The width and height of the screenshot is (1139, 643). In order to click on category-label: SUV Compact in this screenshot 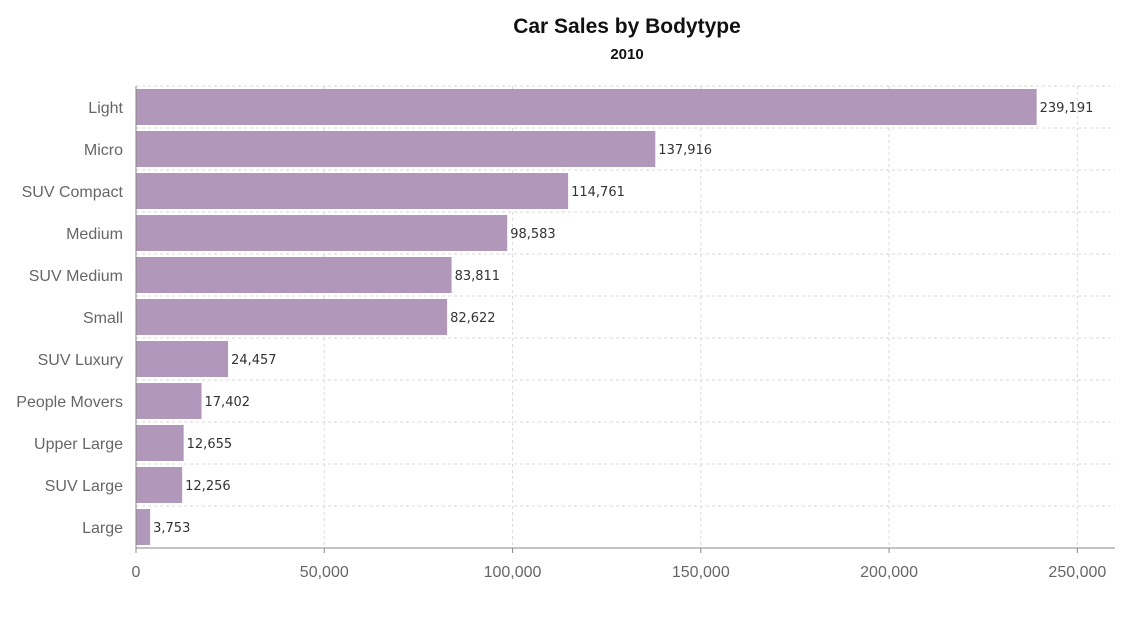, I will do `click(73, 192)`.